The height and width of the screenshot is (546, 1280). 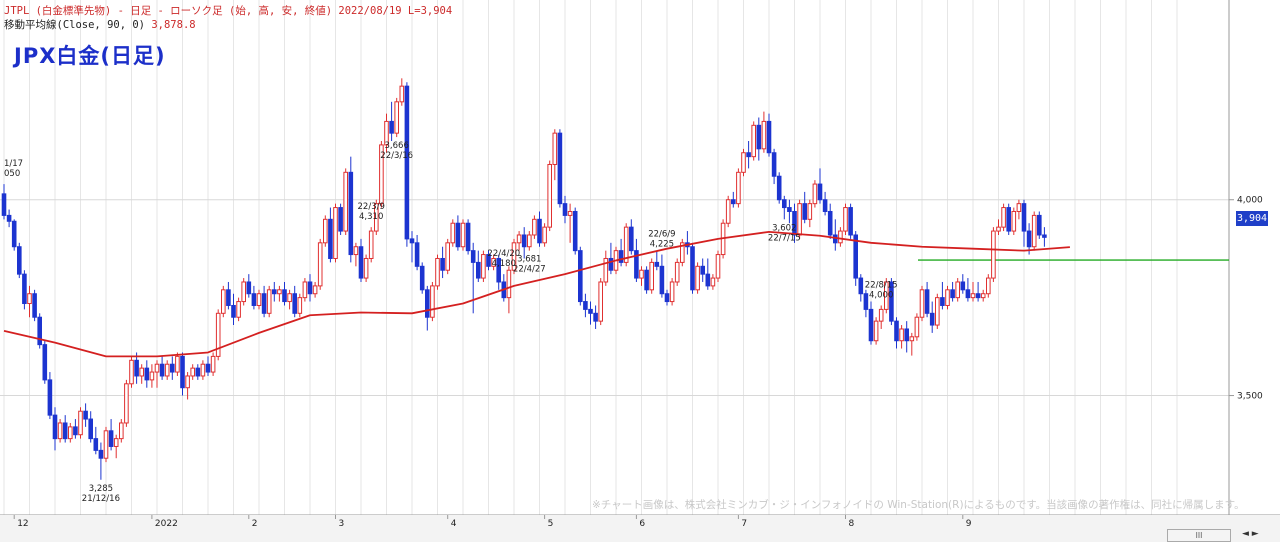 I want to click on scrollbar-thumb: lll, so click(x=1199, y=535).